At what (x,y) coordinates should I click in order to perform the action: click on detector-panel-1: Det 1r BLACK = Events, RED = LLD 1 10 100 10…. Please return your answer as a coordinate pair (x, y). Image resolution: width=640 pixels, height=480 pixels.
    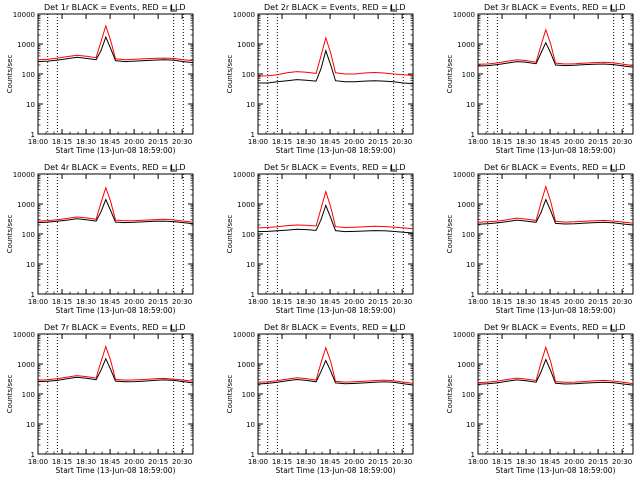
    Looking at the image, I should click on (100, 79).